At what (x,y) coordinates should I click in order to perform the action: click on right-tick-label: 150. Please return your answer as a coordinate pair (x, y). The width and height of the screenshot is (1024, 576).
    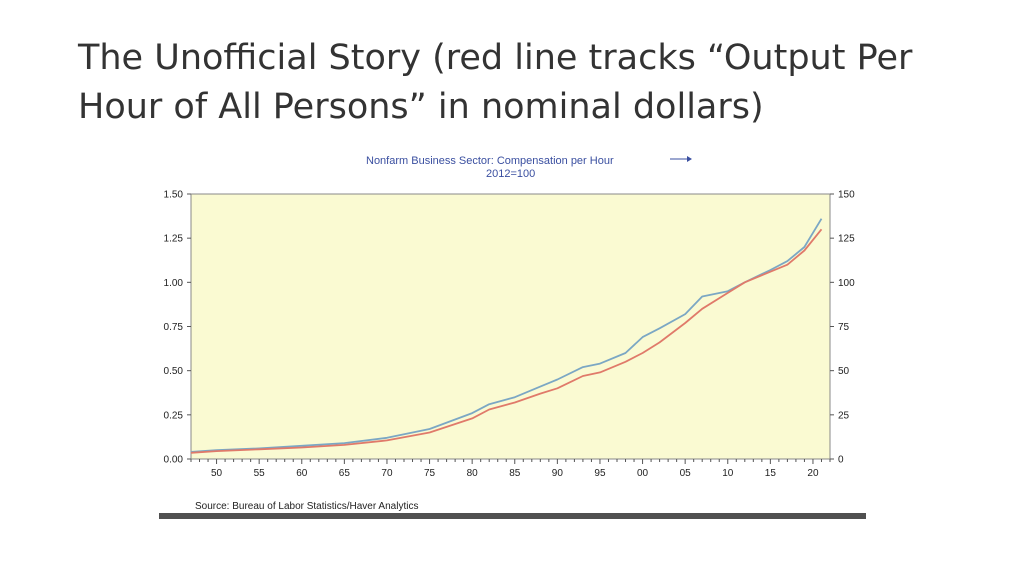
    Looking at the image, I should click on (846, 195).